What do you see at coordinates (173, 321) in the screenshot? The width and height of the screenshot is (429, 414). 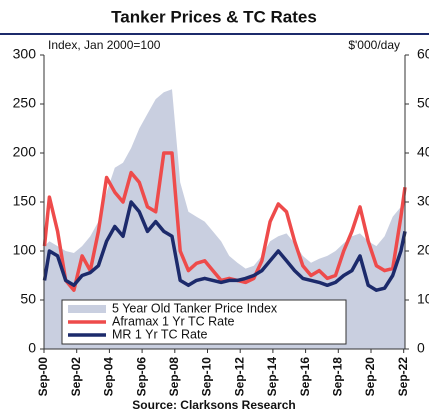 I see `legend-label: Aframax 1 Yr TC Rate` at bounding box center [173, 321].